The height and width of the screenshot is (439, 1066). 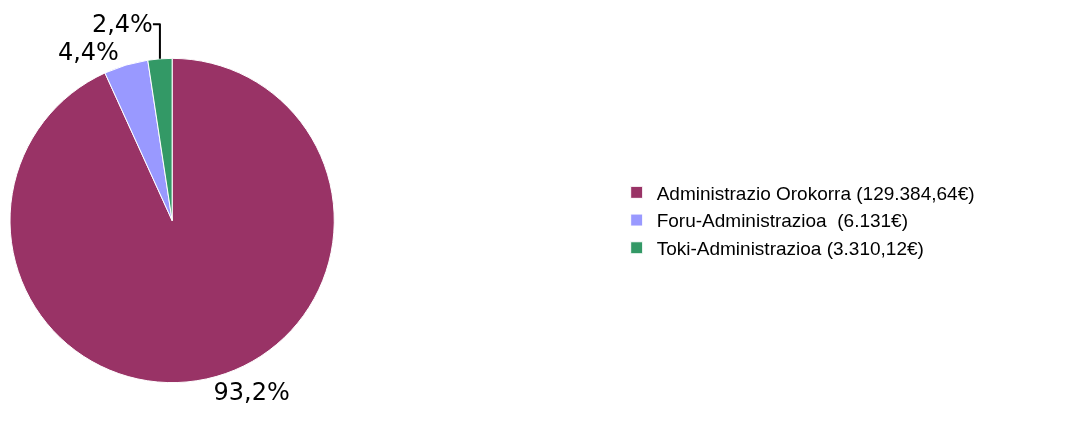 I want to click on data-label: 4,4%, so click(x=88, y=52).